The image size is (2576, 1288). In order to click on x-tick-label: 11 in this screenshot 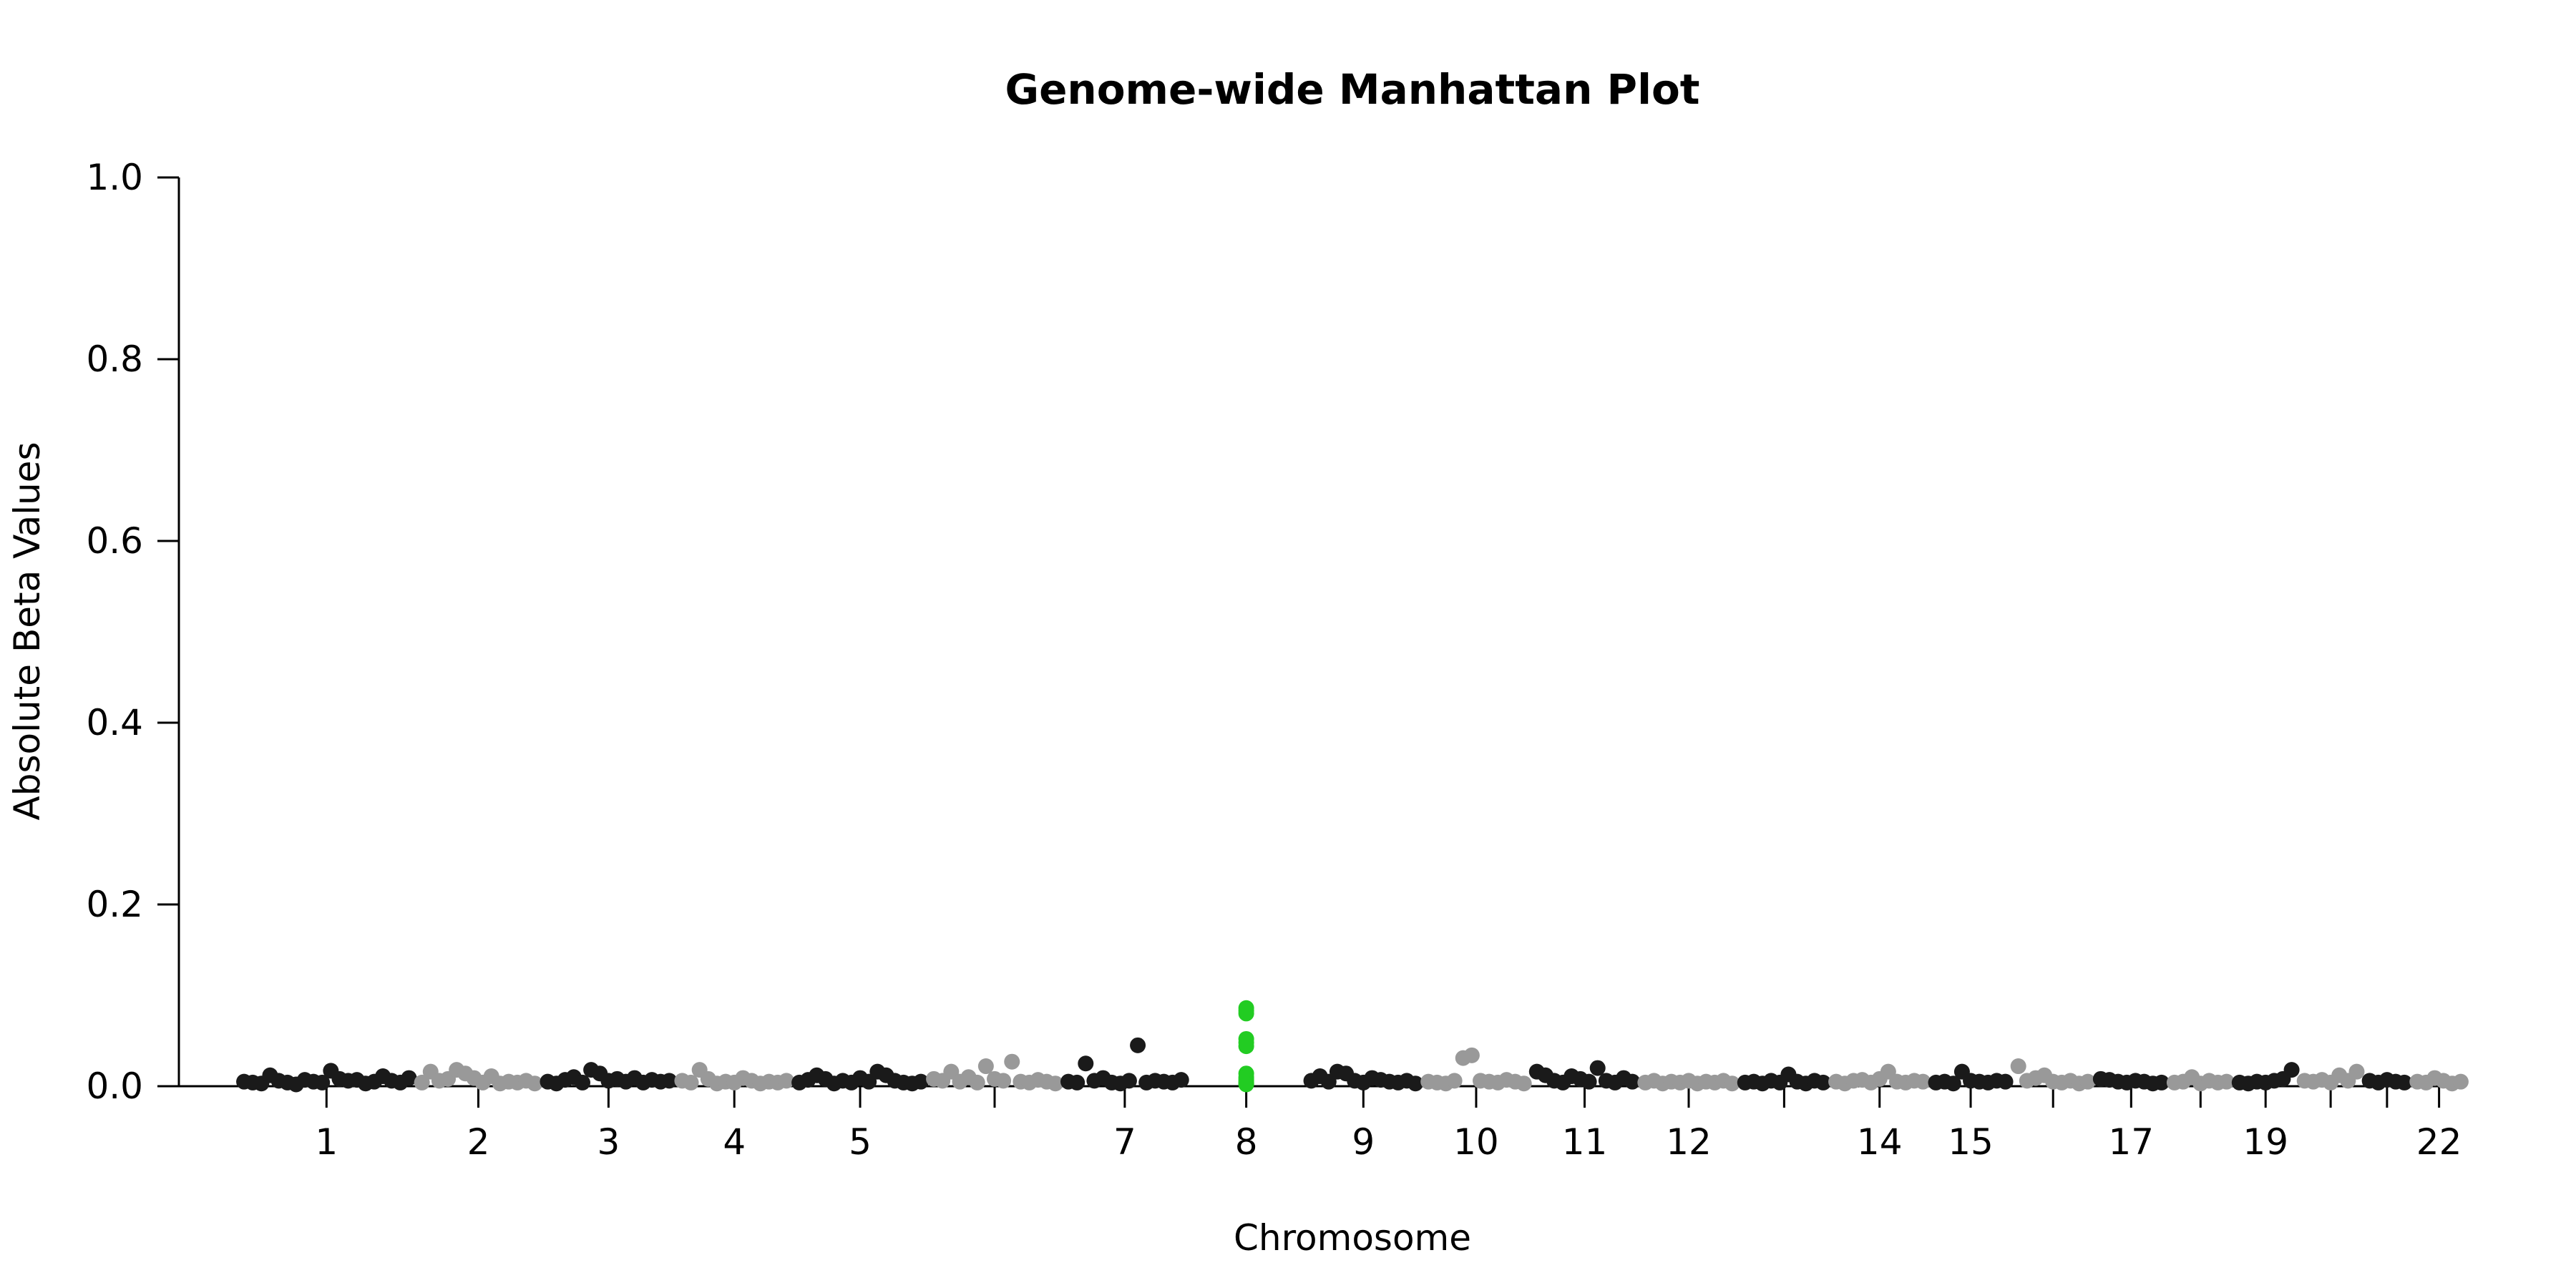, I will do `click(1585, 1142)`.